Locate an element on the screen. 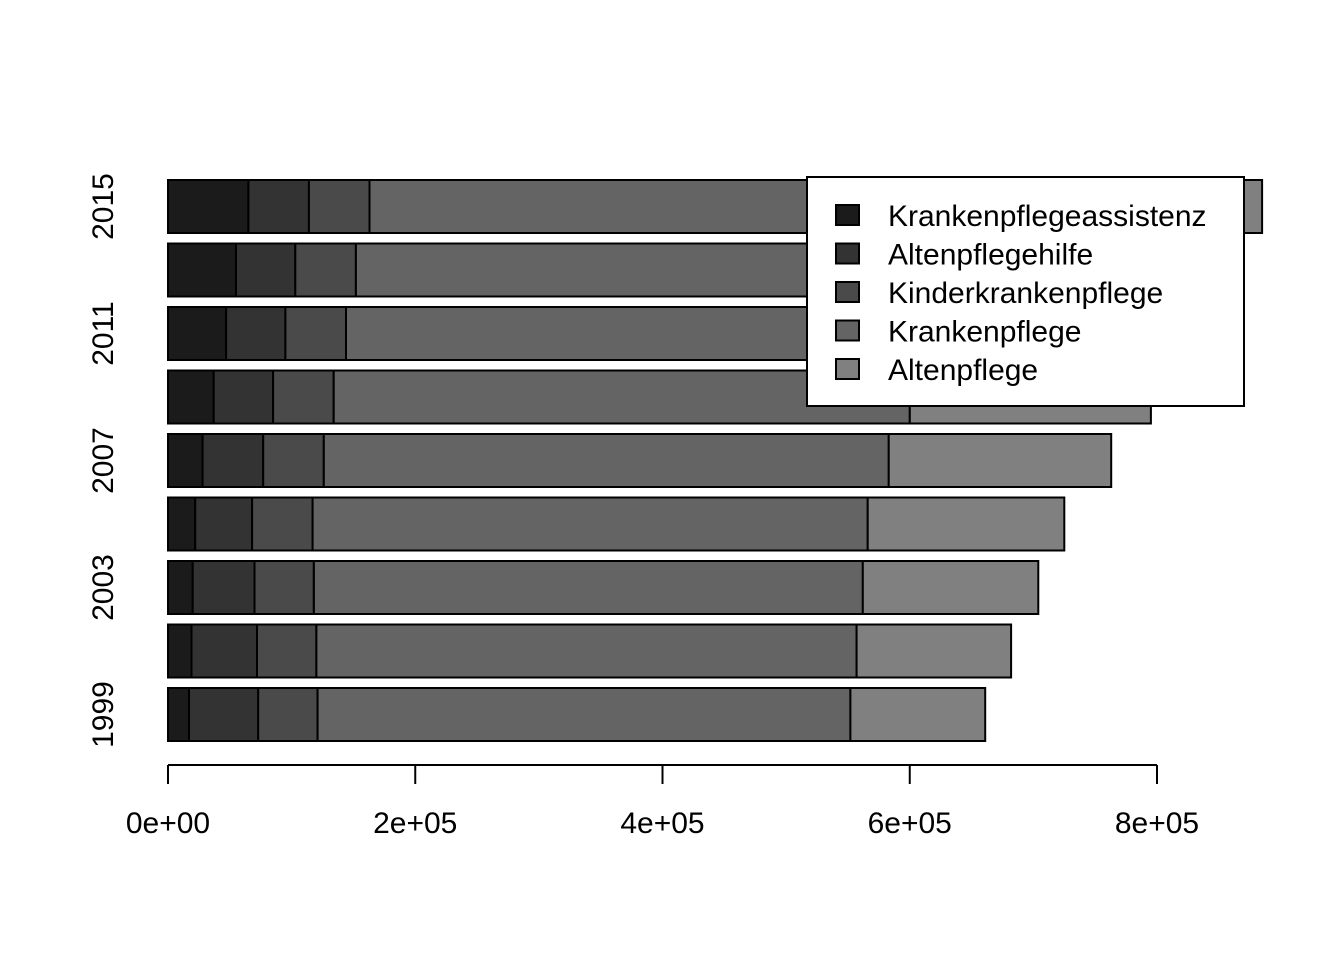  x-tick-label: 4e+05 is located at coordinates (662, 823).